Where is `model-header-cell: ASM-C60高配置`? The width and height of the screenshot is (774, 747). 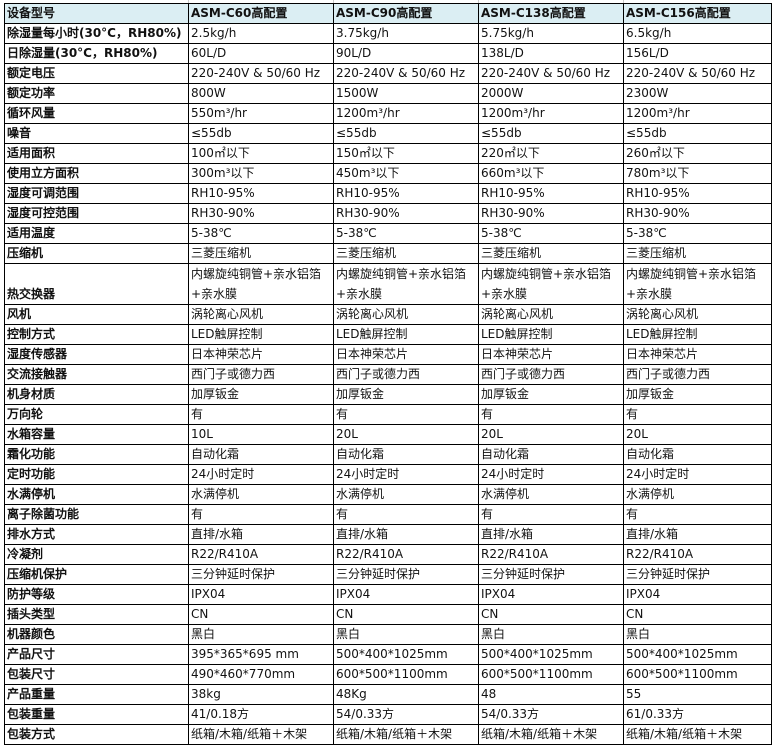 model-header-cell: ASM-C60高配置 is located at coordinates (261, 13).